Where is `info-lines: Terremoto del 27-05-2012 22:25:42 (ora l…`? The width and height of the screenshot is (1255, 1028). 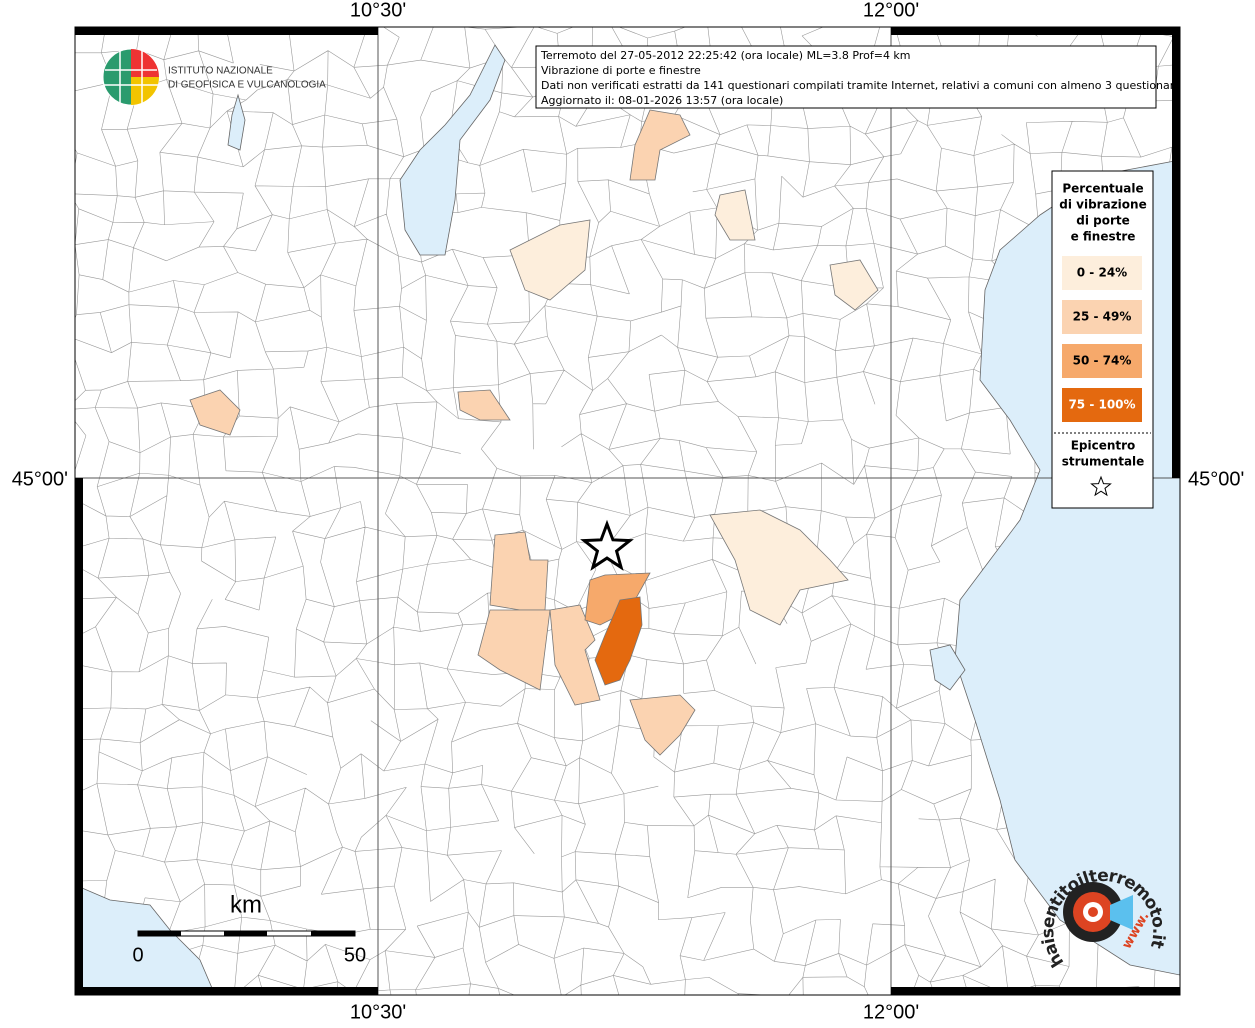
info-lines: Terremoto del 27-05-2012 22:25:42 (ora l… is located at coordinates (860, 78).